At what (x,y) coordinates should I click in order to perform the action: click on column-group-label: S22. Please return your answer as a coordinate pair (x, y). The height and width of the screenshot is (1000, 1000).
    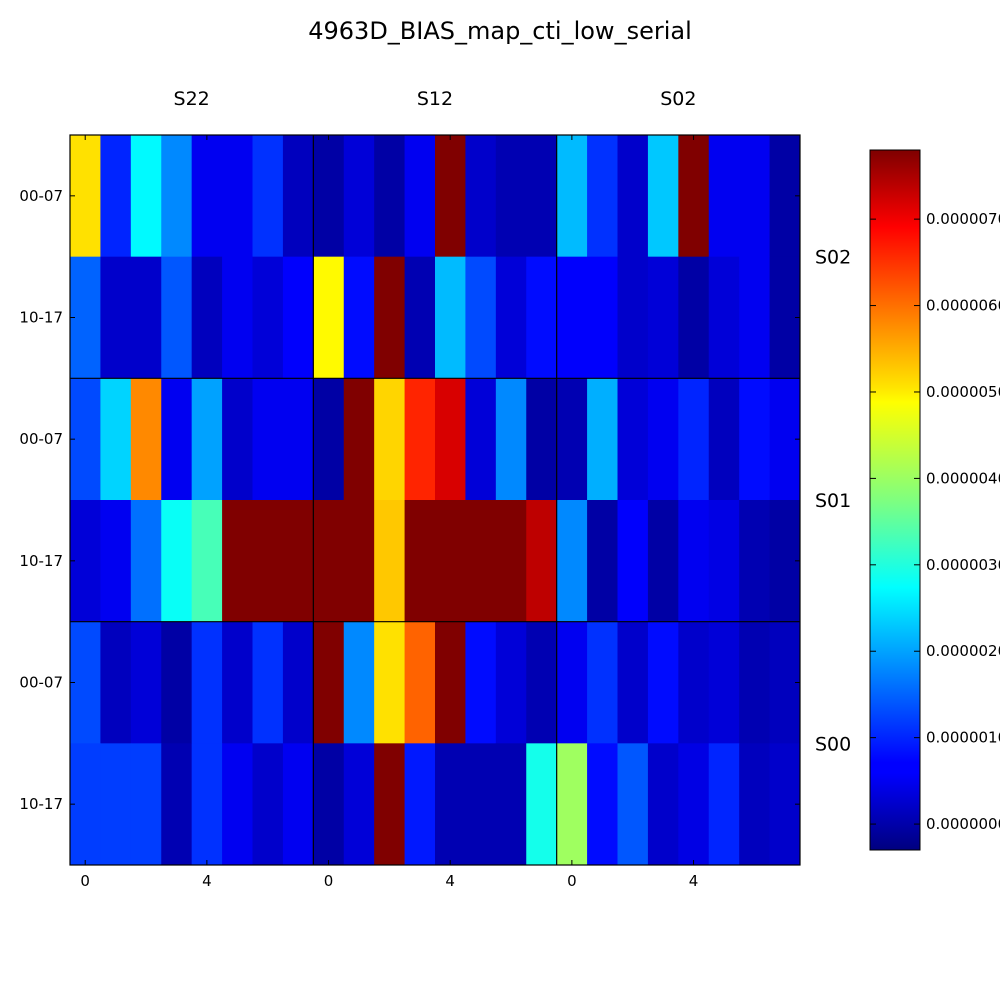
    Looking at the image, I should click on (192, 99).